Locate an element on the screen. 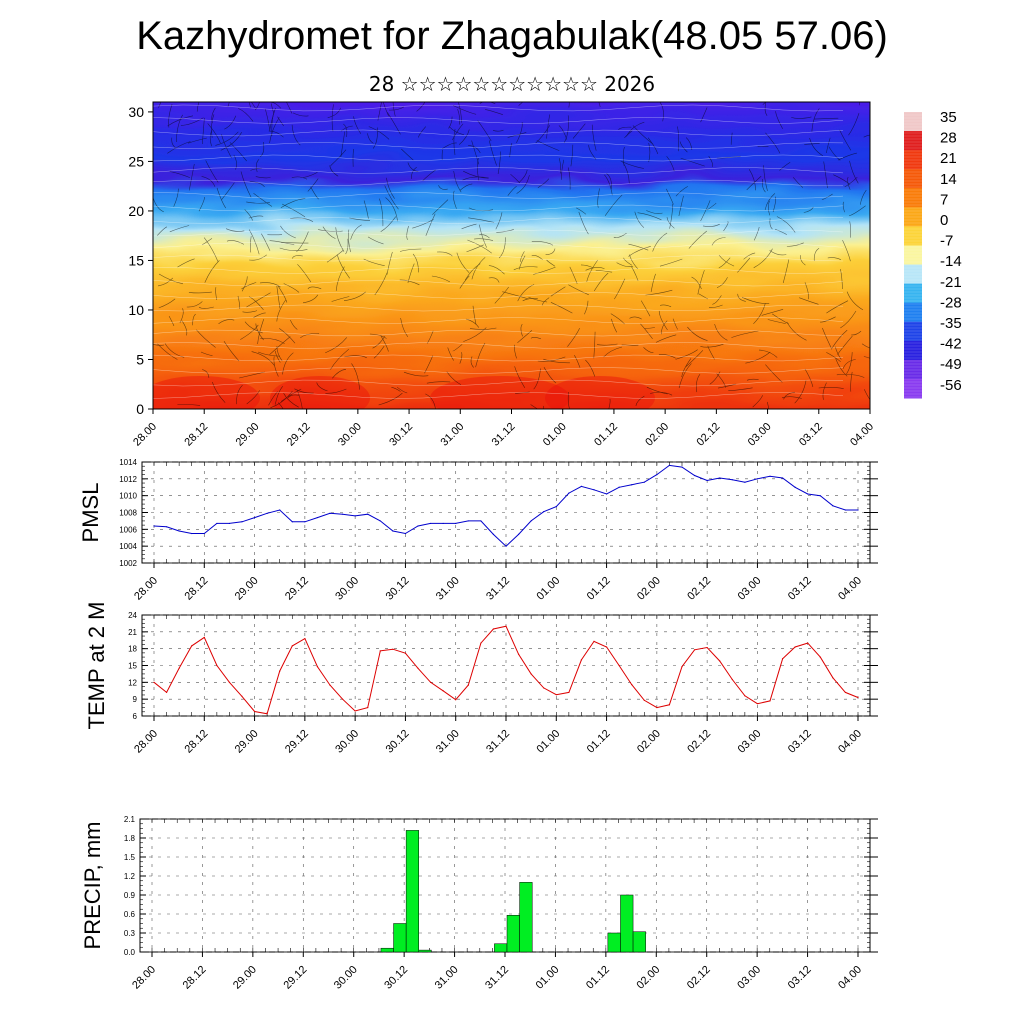 The height and width of the screenshot is (1024, 1024). pmsl-panel-x-tick-label: 01.12 is located at coordinates (599, 589).